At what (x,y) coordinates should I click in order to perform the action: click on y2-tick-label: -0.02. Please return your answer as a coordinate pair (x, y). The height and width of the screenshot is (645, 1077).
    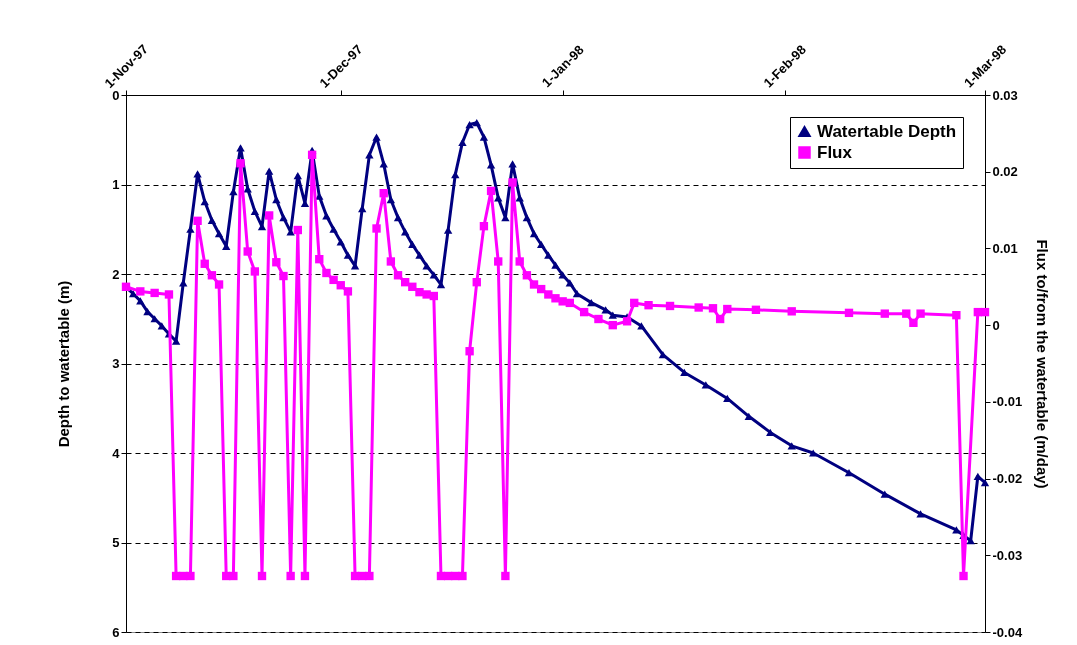
    Looking at the image, I should click on (1007, 479).